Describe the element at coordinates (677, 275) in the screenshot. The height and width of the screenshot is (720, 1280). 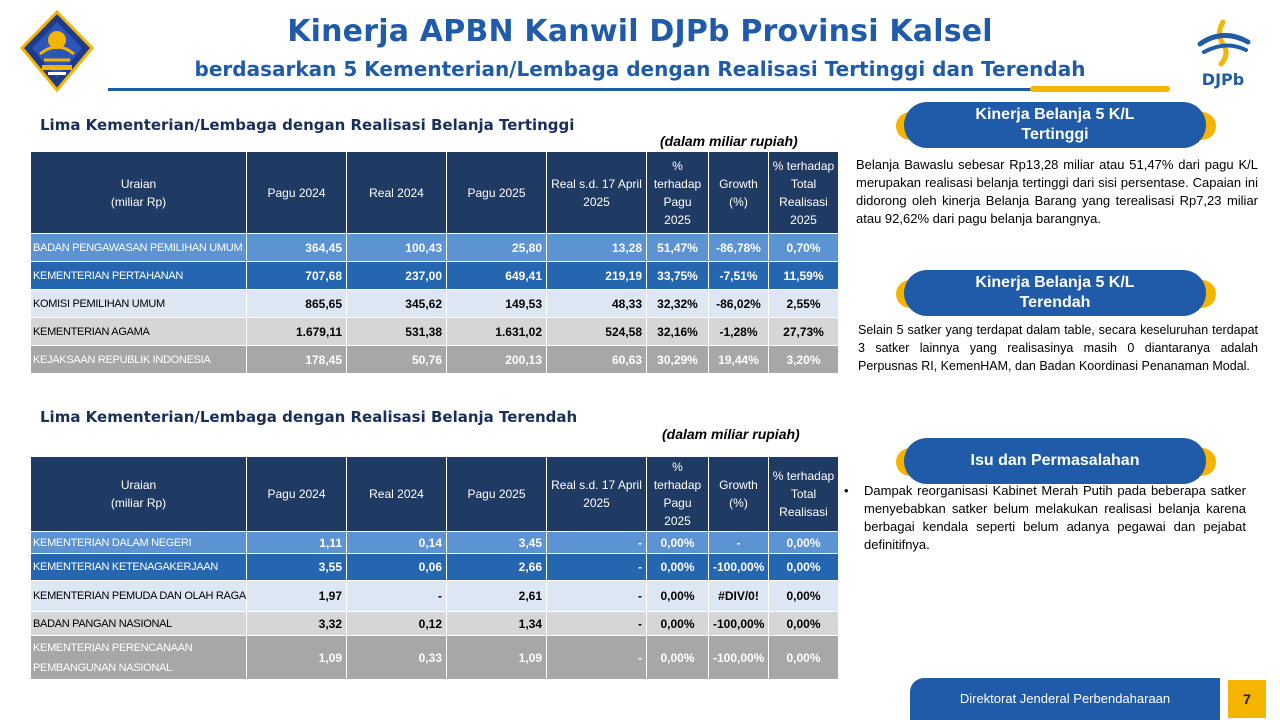
I see `table-cell: 33,75%` at that location.